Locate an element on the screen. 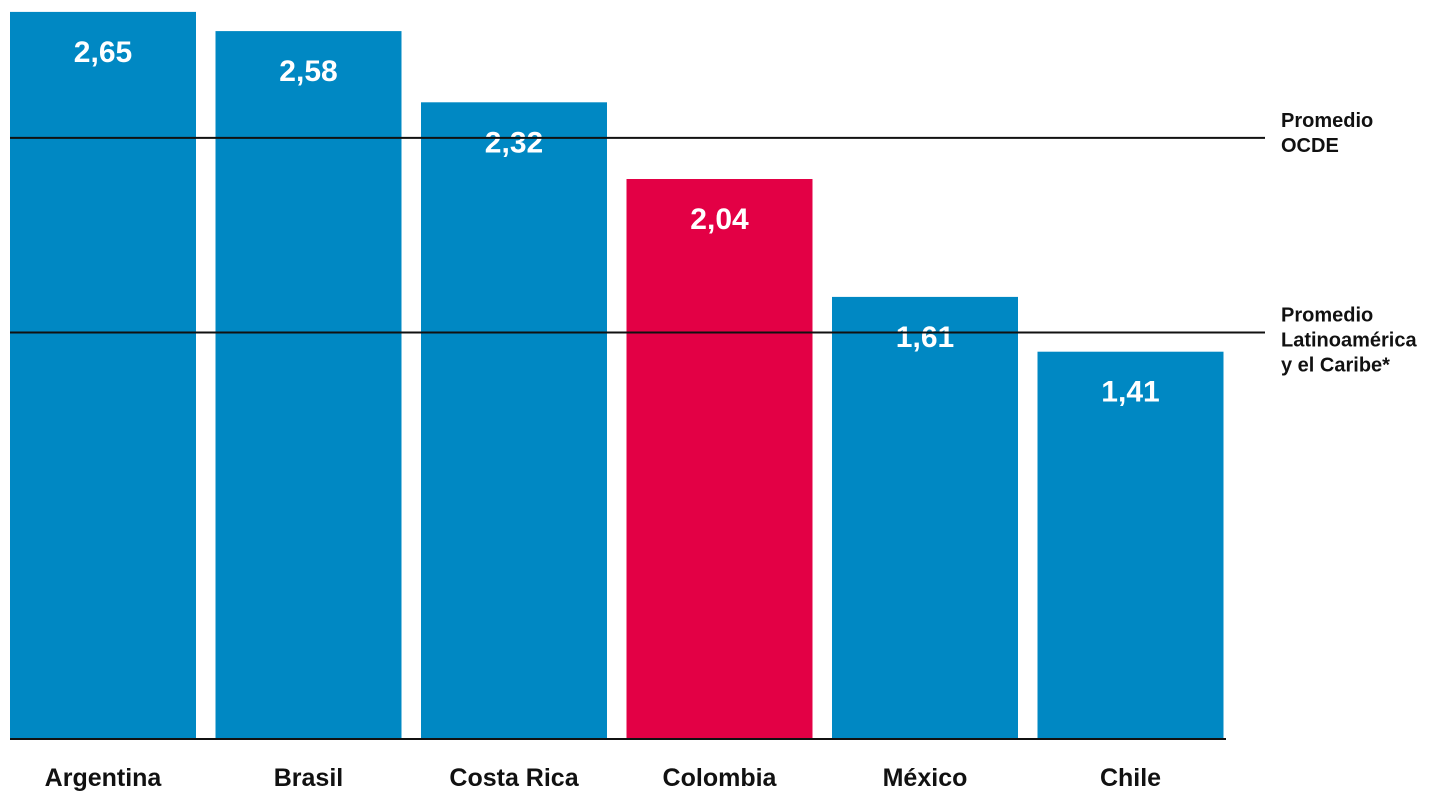 The image size is (1439, 793). bar-value-label-mexico: 1,61 is located at coordinates (925, 337).